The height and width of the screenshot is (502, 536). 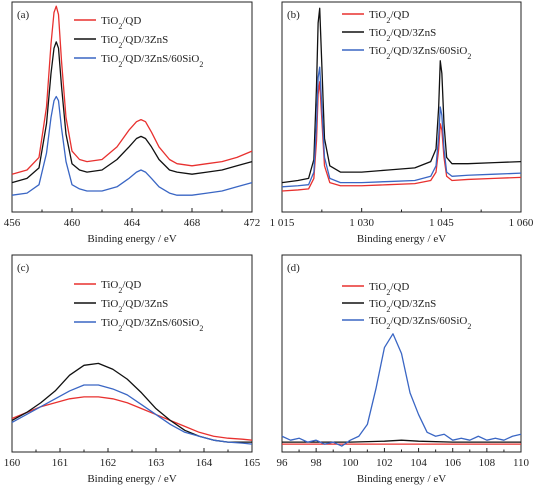 I want to click on x-tick-label: 1 060, so click(x=521, y=223).